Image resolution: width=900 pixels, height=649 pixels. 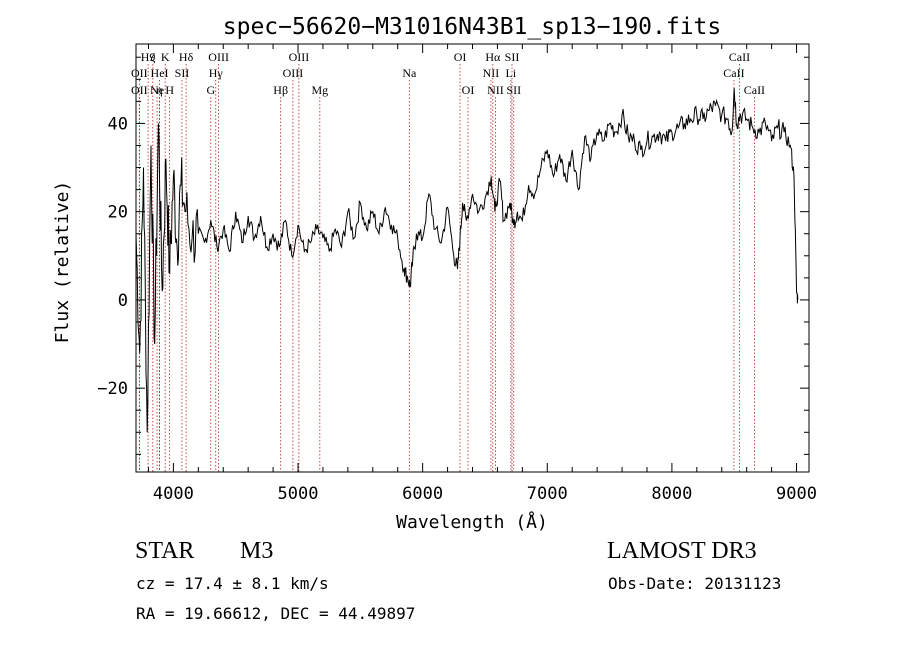 What do you see at coordinates (409, 73) in the screenshot?
I see `line-marker-label: Na` at bounding box center [409, 73].